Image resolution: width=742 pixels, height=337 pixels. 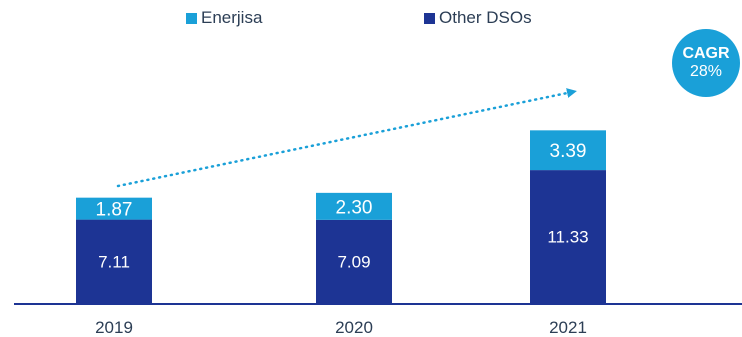 I want to click on legend-label-other-dsos: Other DSOs, so click(x=485, y=17).